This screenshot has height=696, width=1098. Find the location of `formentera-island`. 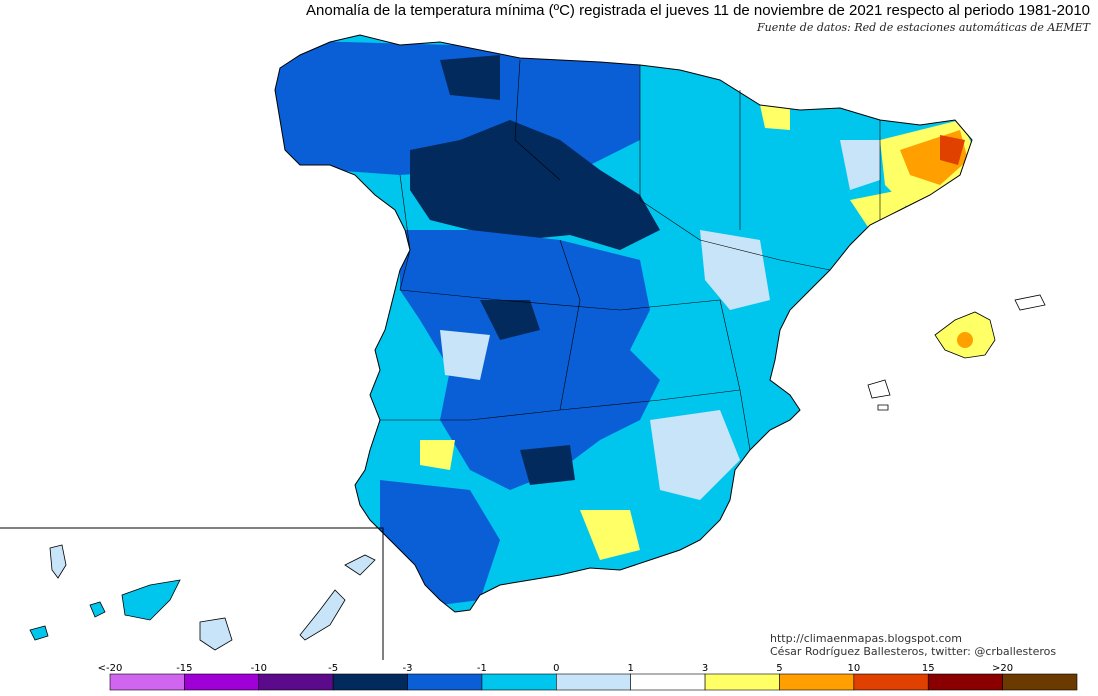

formentera-island is located at coordinates (883, 407).